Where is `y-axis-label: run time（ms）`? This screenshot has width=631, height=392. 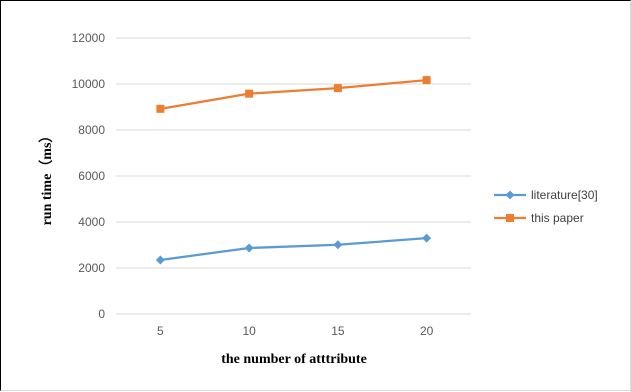 y-axis-label: run time（ms） is located at coordinates (47, 177).